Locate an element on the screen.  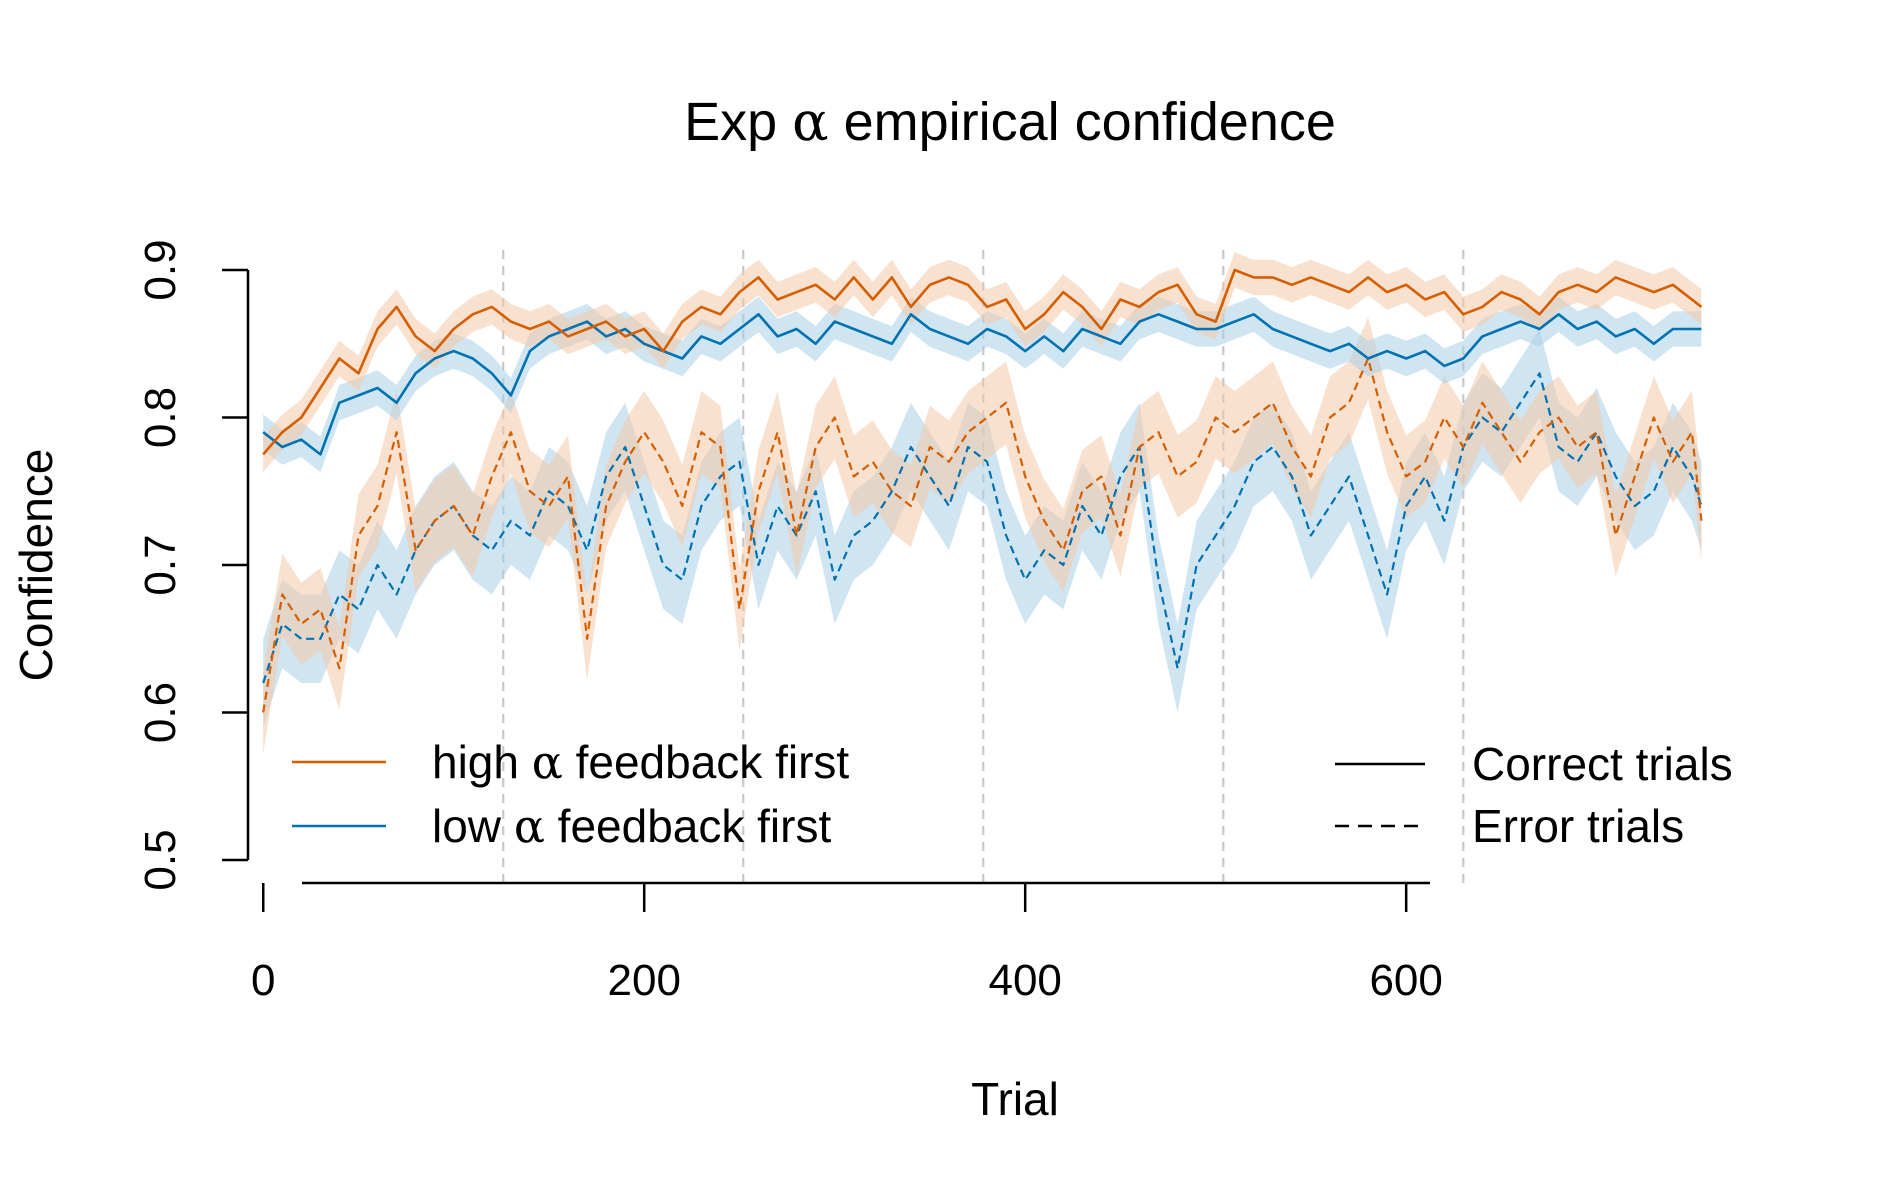
legend-label-low: low α feedback first is located at coordinates (631, 826).